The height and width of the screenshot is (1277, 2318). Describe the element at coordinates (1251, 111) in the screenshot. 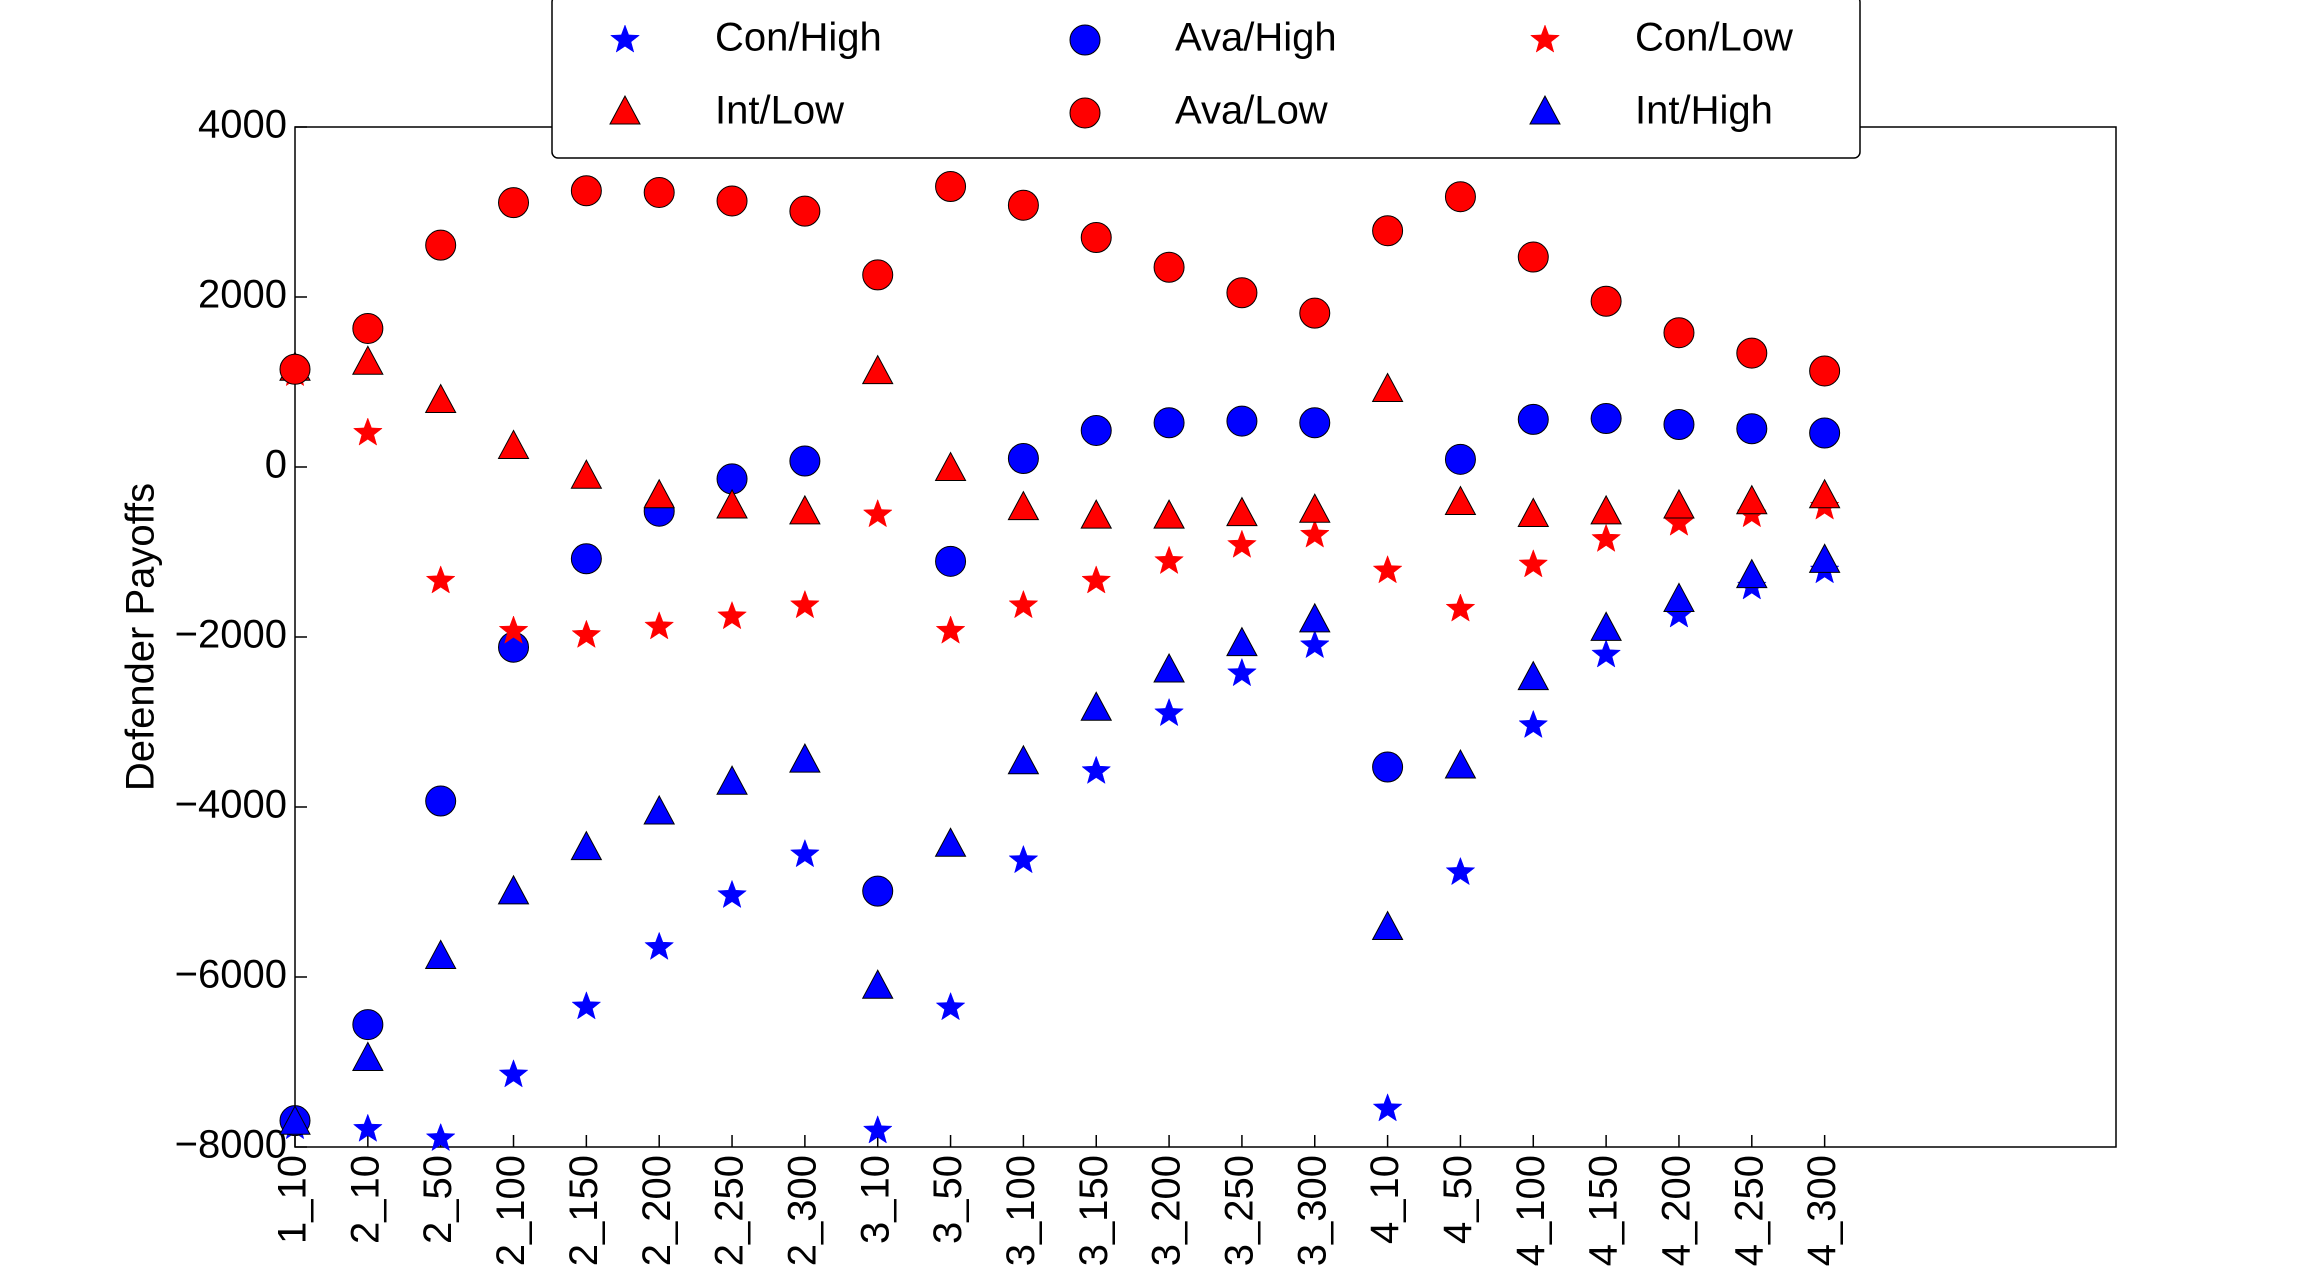

I see `legend-label: Ava/Low` at that location.